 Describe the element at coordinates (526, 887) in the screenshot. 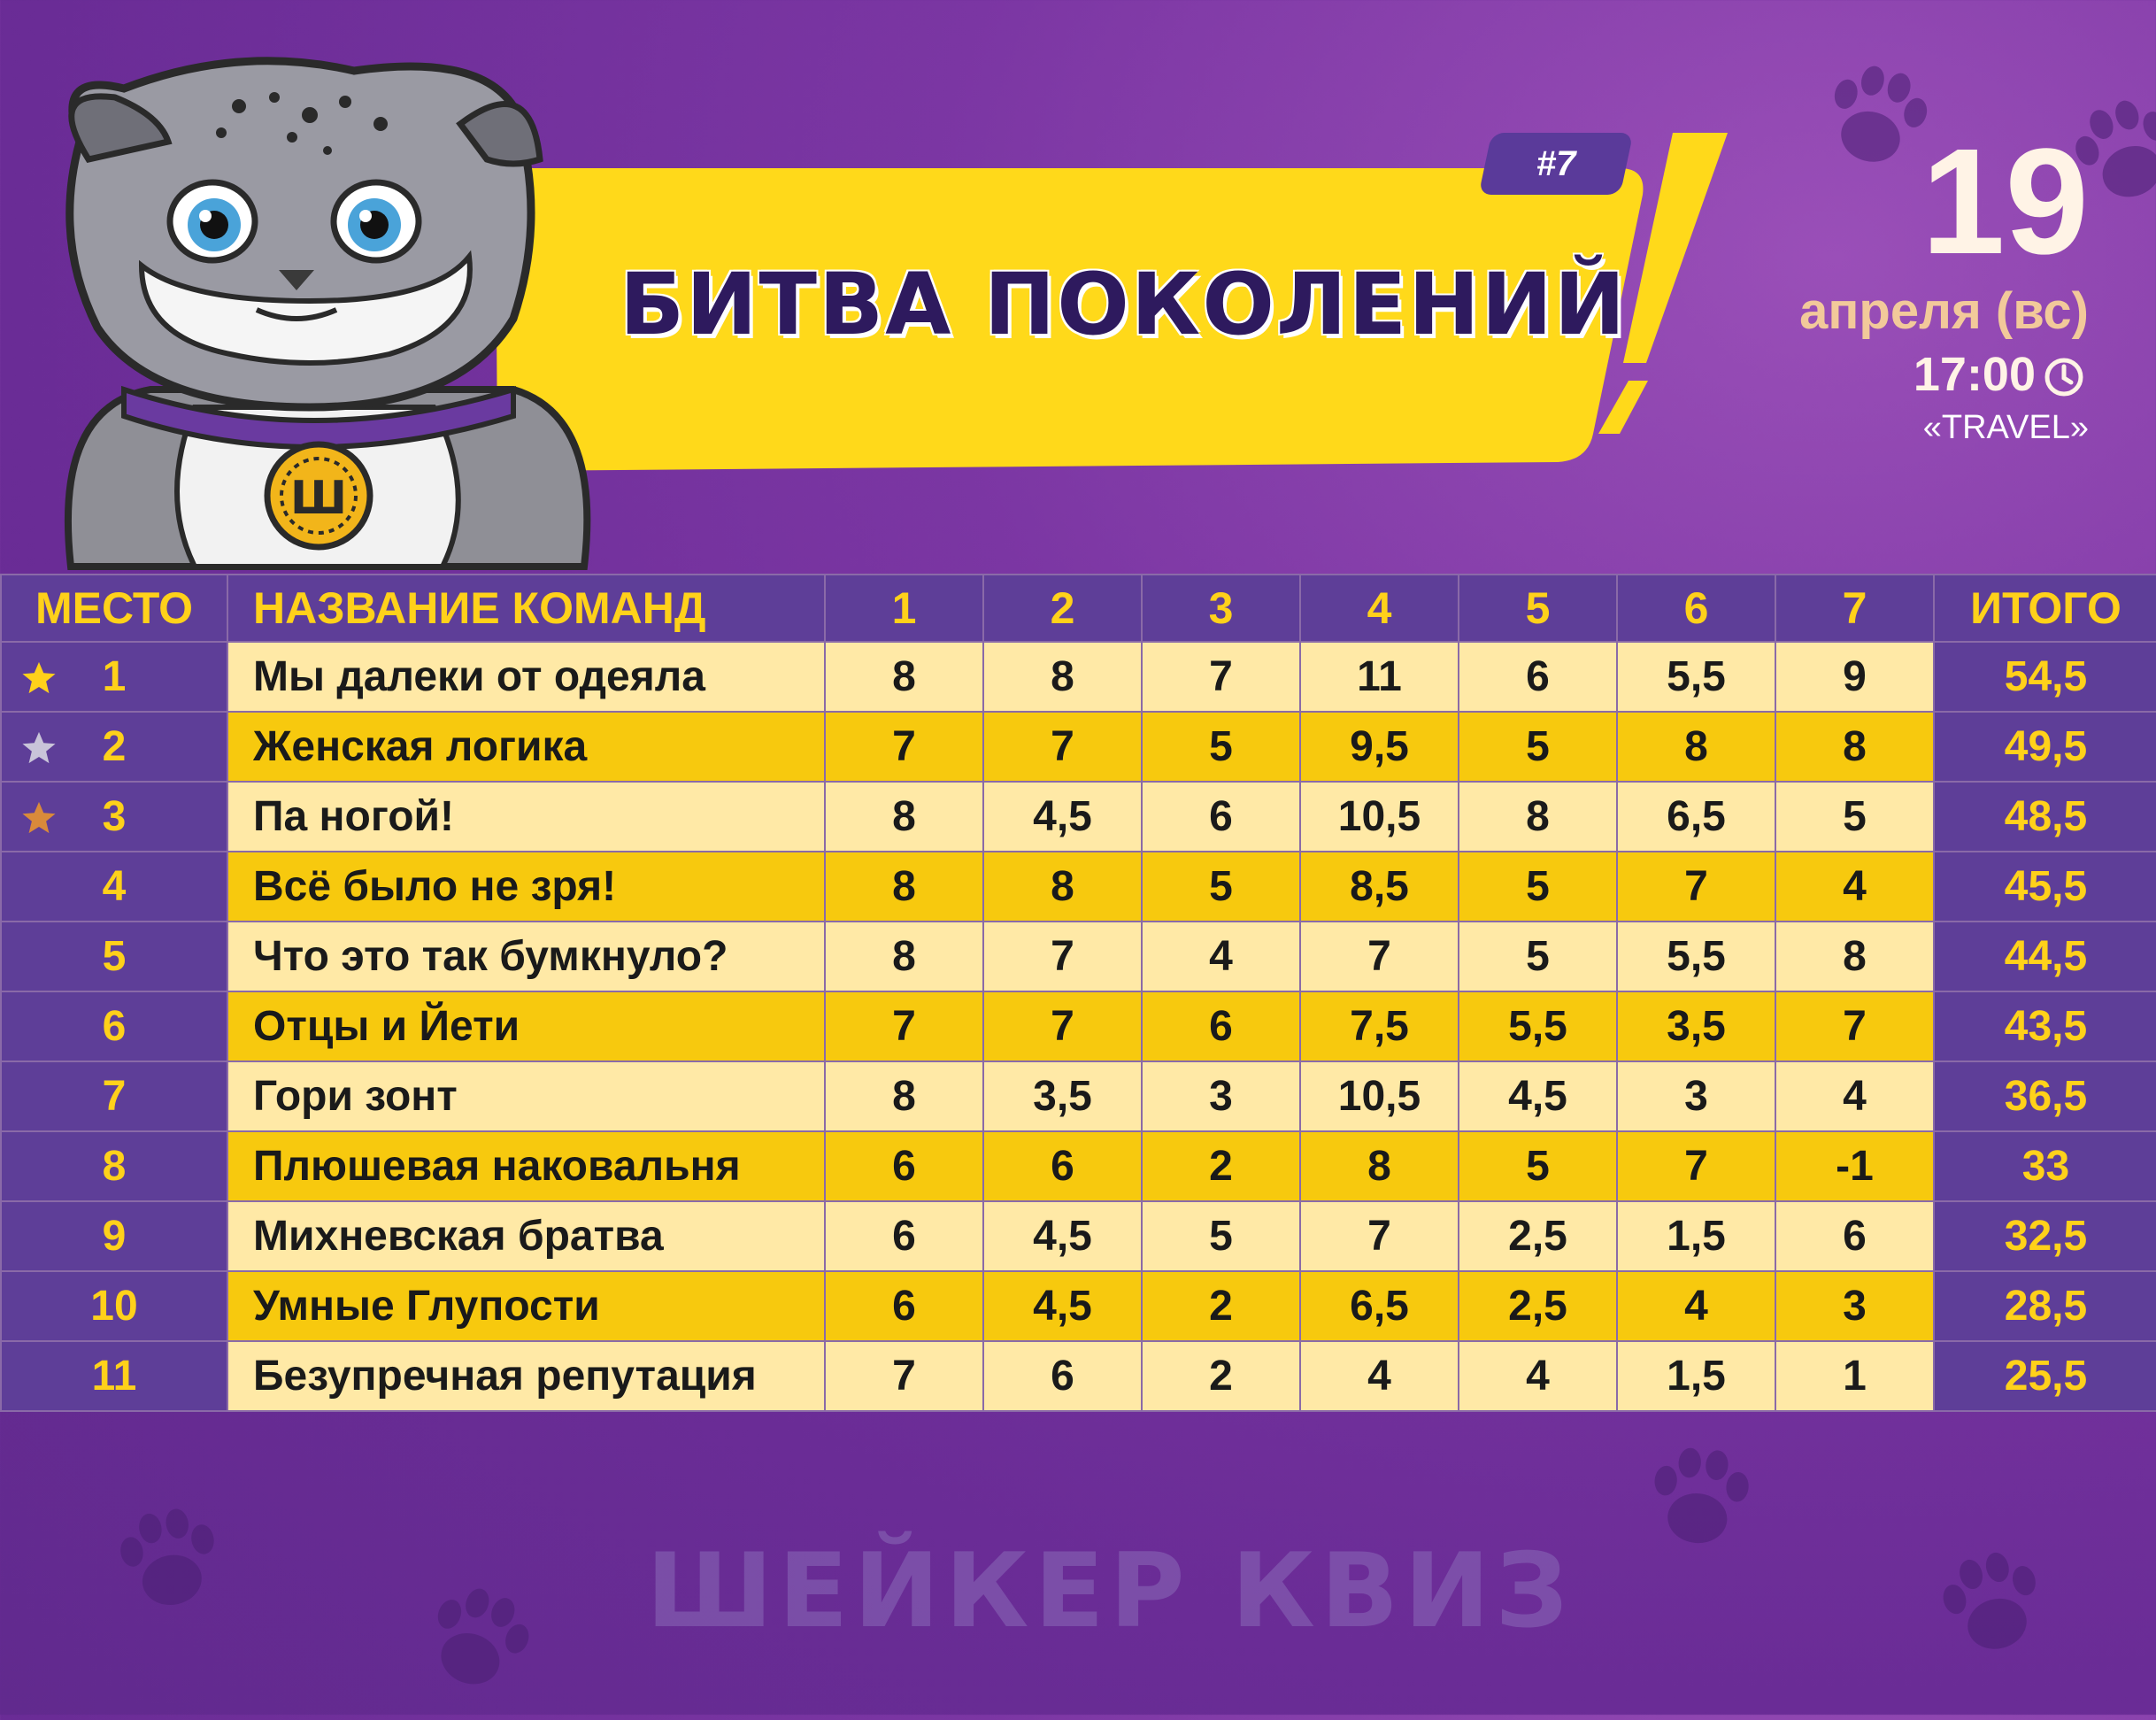

I see `team-name: Всё было не зря!` at that location.